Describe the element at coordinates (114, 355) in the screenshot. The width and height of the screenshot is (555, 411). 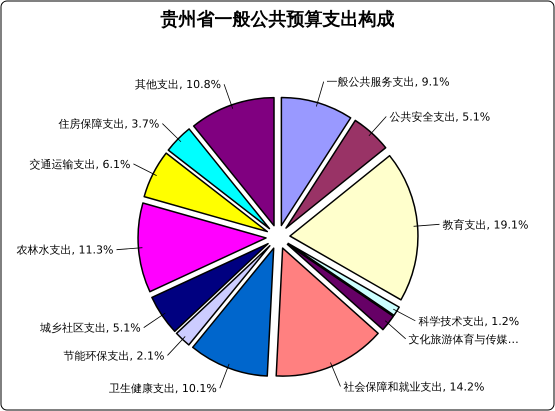
I see `slice-label: 节能环保支出, 2.1%` at that location.